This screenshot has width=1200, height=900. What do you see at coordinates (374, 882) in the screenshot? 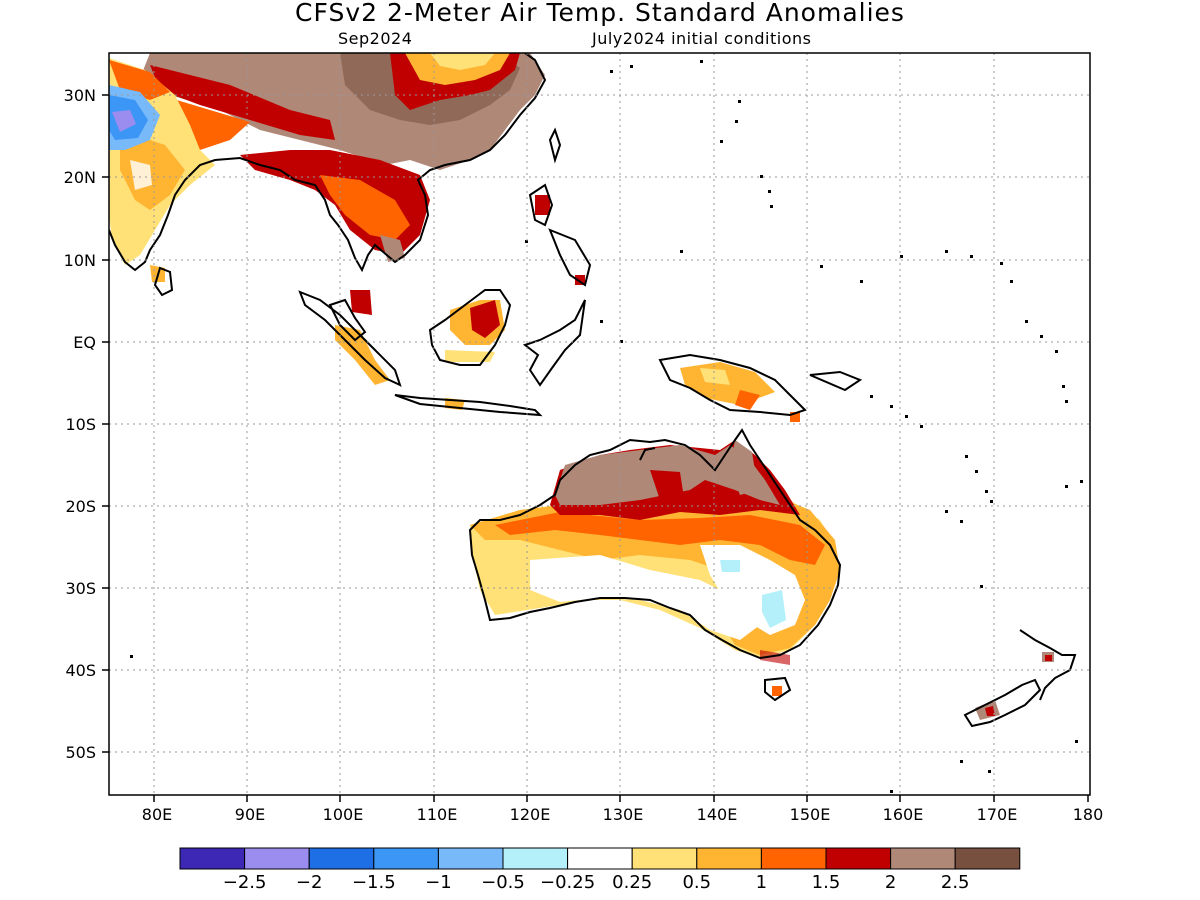
I see `colorbar-label: −1.5` at bounding box center [374, 882].